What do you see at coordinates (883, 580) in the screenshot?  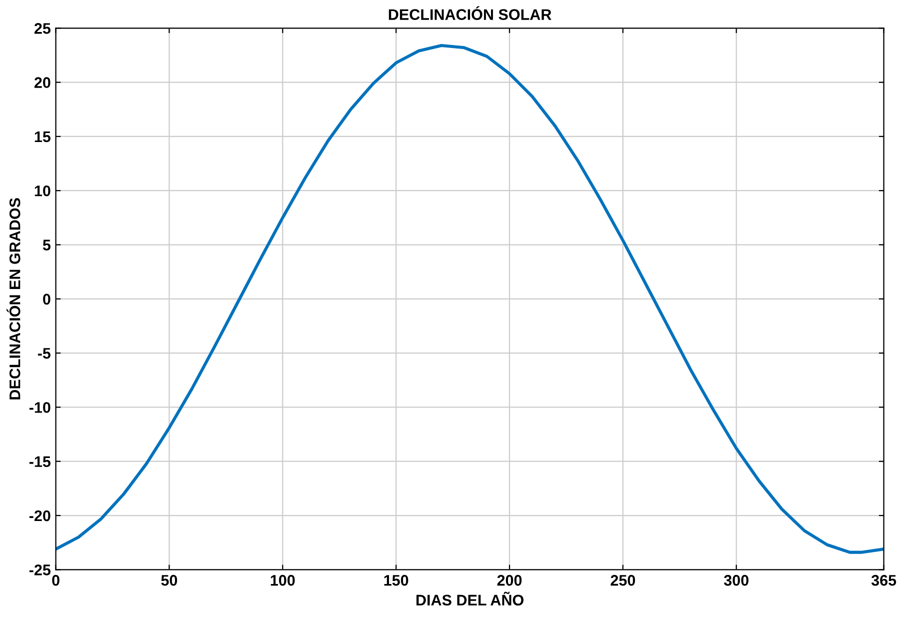 I see `x-tick-label: 365` at bounding box center [883, 580].